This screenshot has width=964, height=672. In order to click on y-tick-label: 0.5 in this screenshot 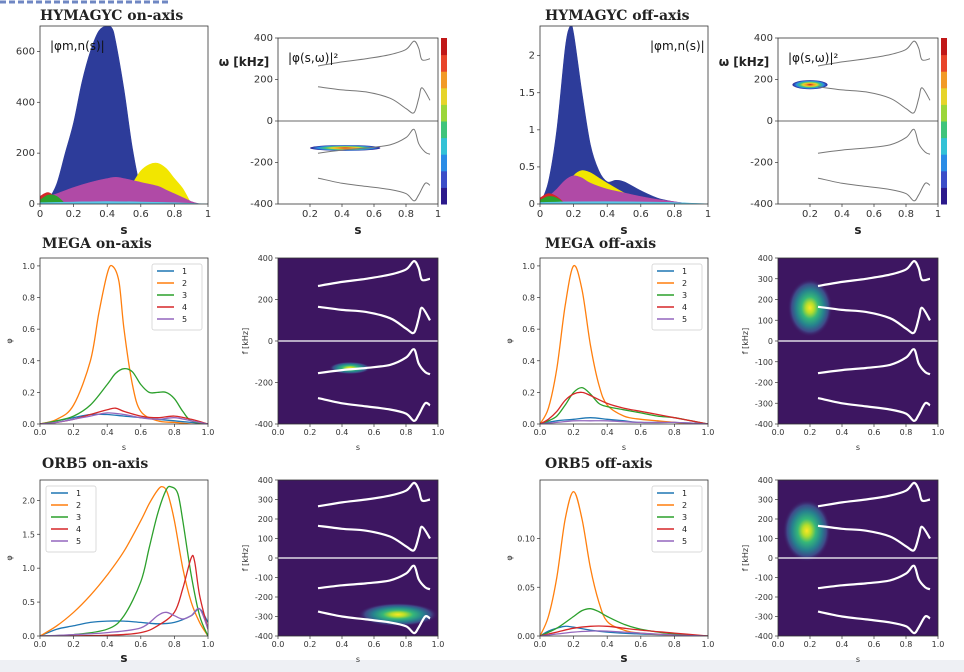, I will do `click(527, 167)`.